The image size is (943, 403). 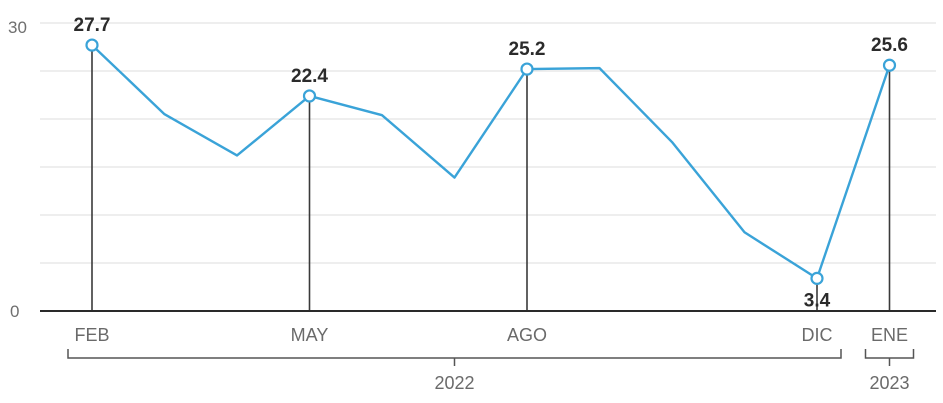 What do you see at coordinates (310, 335) in the screenshot?
I see `x-tick-label: MAY` at bounding box center [310, 335].